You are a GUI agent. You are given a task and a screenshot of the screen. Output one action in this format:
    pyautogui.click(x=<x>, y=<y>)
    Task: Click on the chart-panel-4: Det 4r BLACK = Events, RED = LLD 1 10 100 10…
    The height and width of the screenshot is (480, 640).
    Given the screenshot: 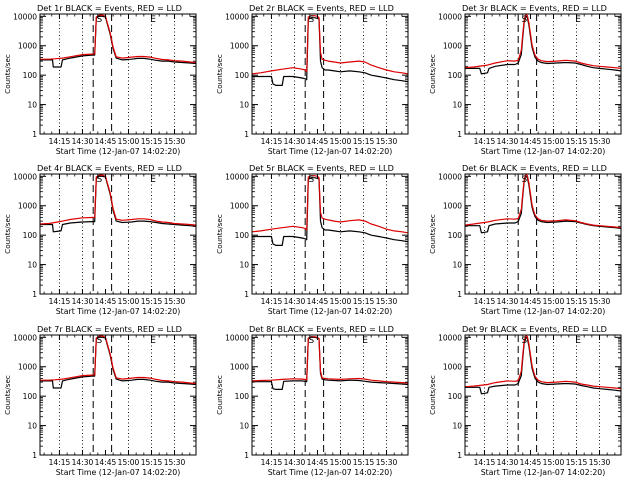 What is the action you would take?
    pyautogui.click(x=100, y=239)
    